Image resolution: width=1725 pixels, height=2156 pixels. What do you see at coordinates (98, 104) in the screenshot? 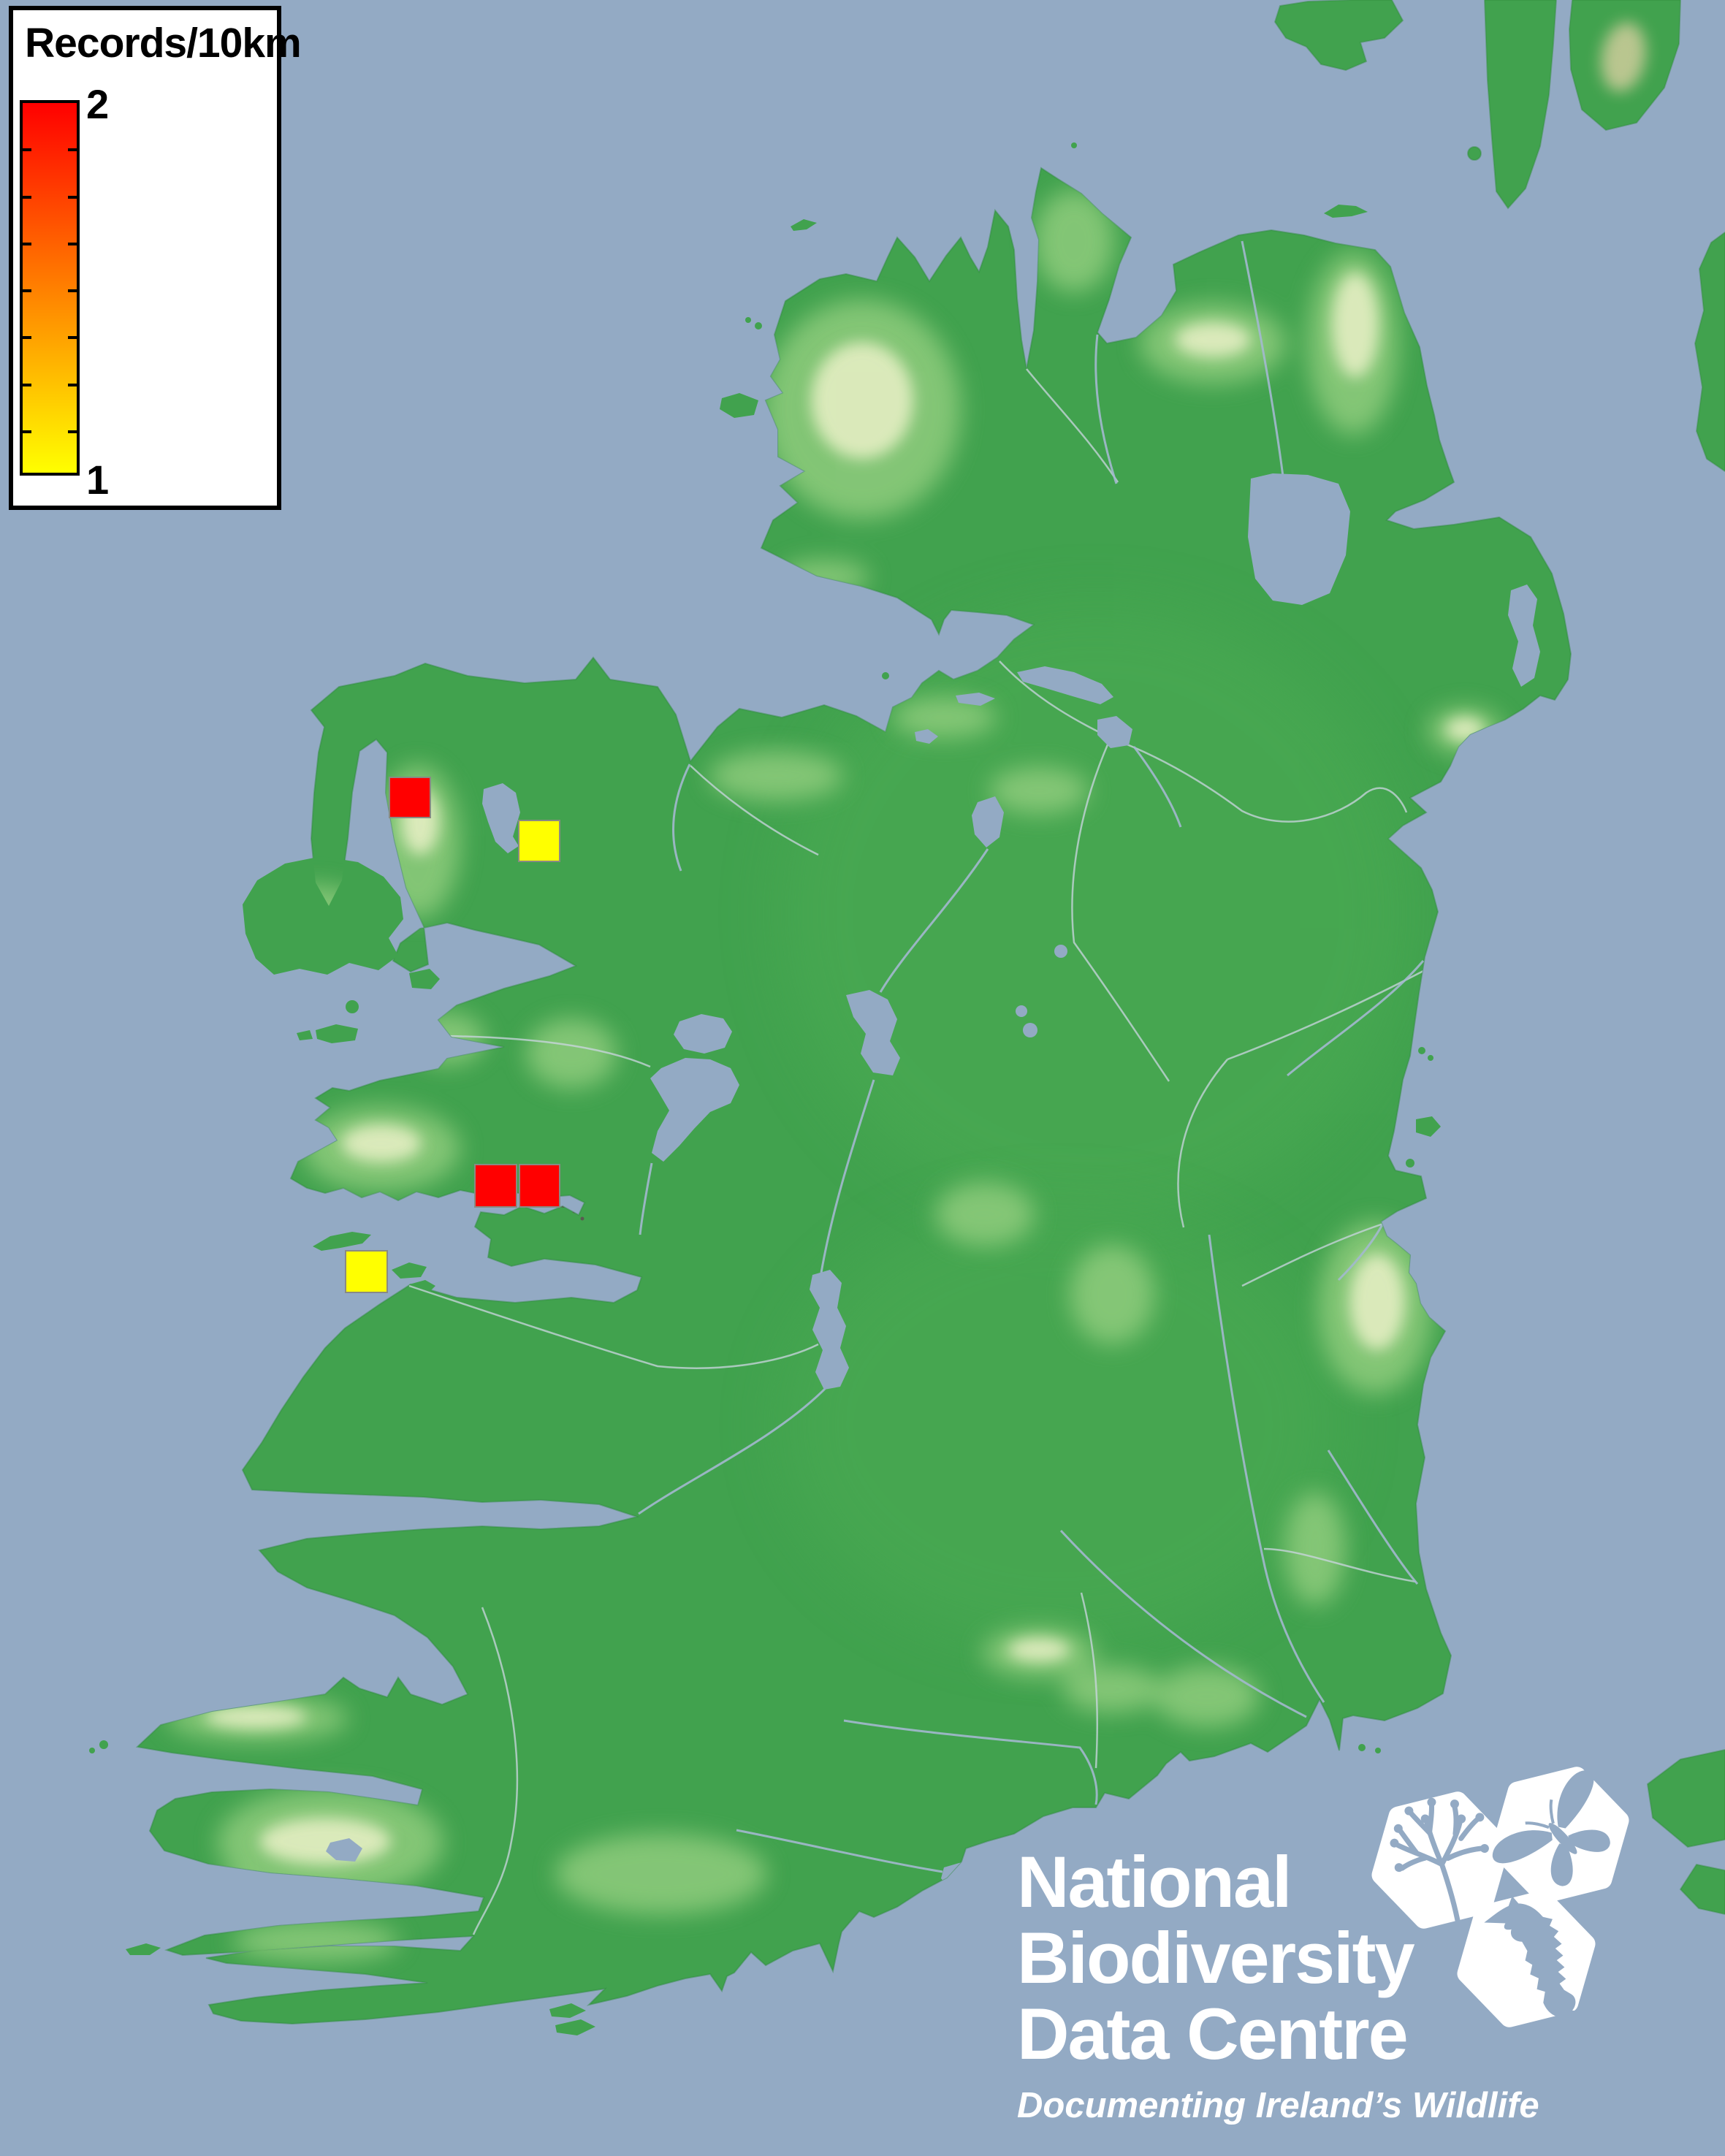
I see `legend-max-label: 2` at bounding box center [98, 104].